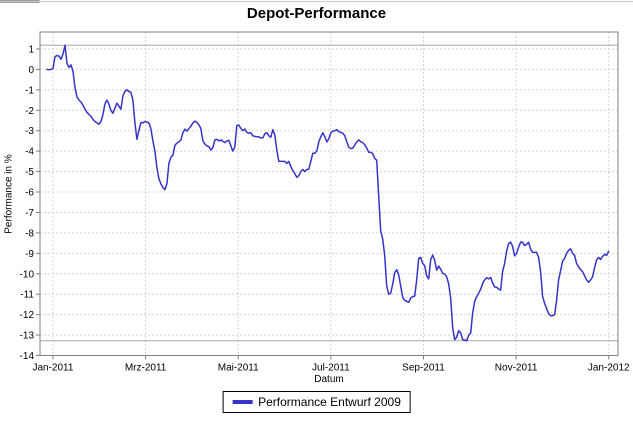  I want to click on y-tick-label: 0, so click(31, 70).